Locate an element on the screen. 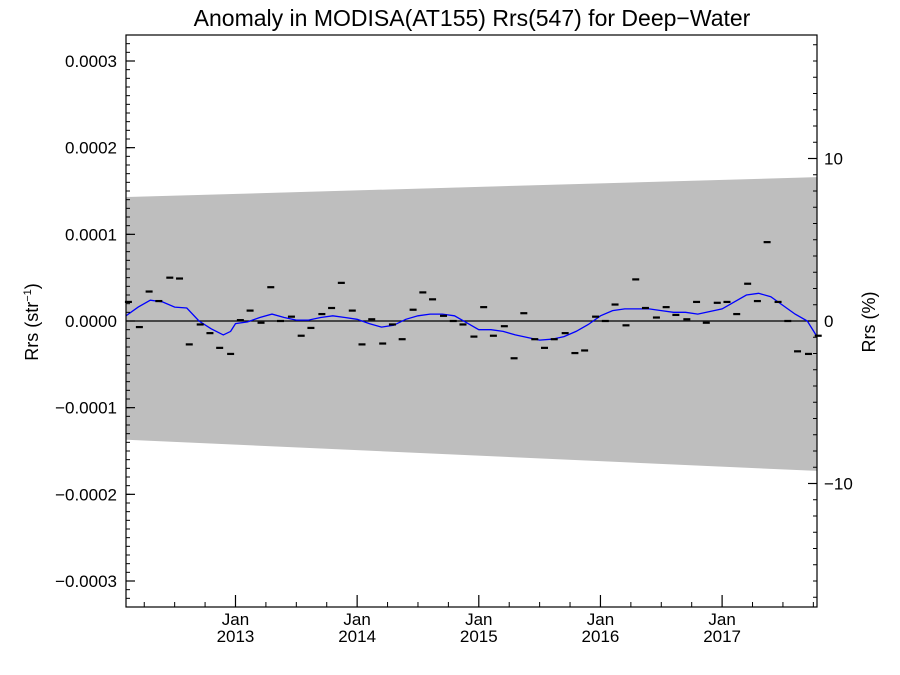 The image size is (900, 675). x-tick-year-label: 2017 is located at coordinates (722, 636).